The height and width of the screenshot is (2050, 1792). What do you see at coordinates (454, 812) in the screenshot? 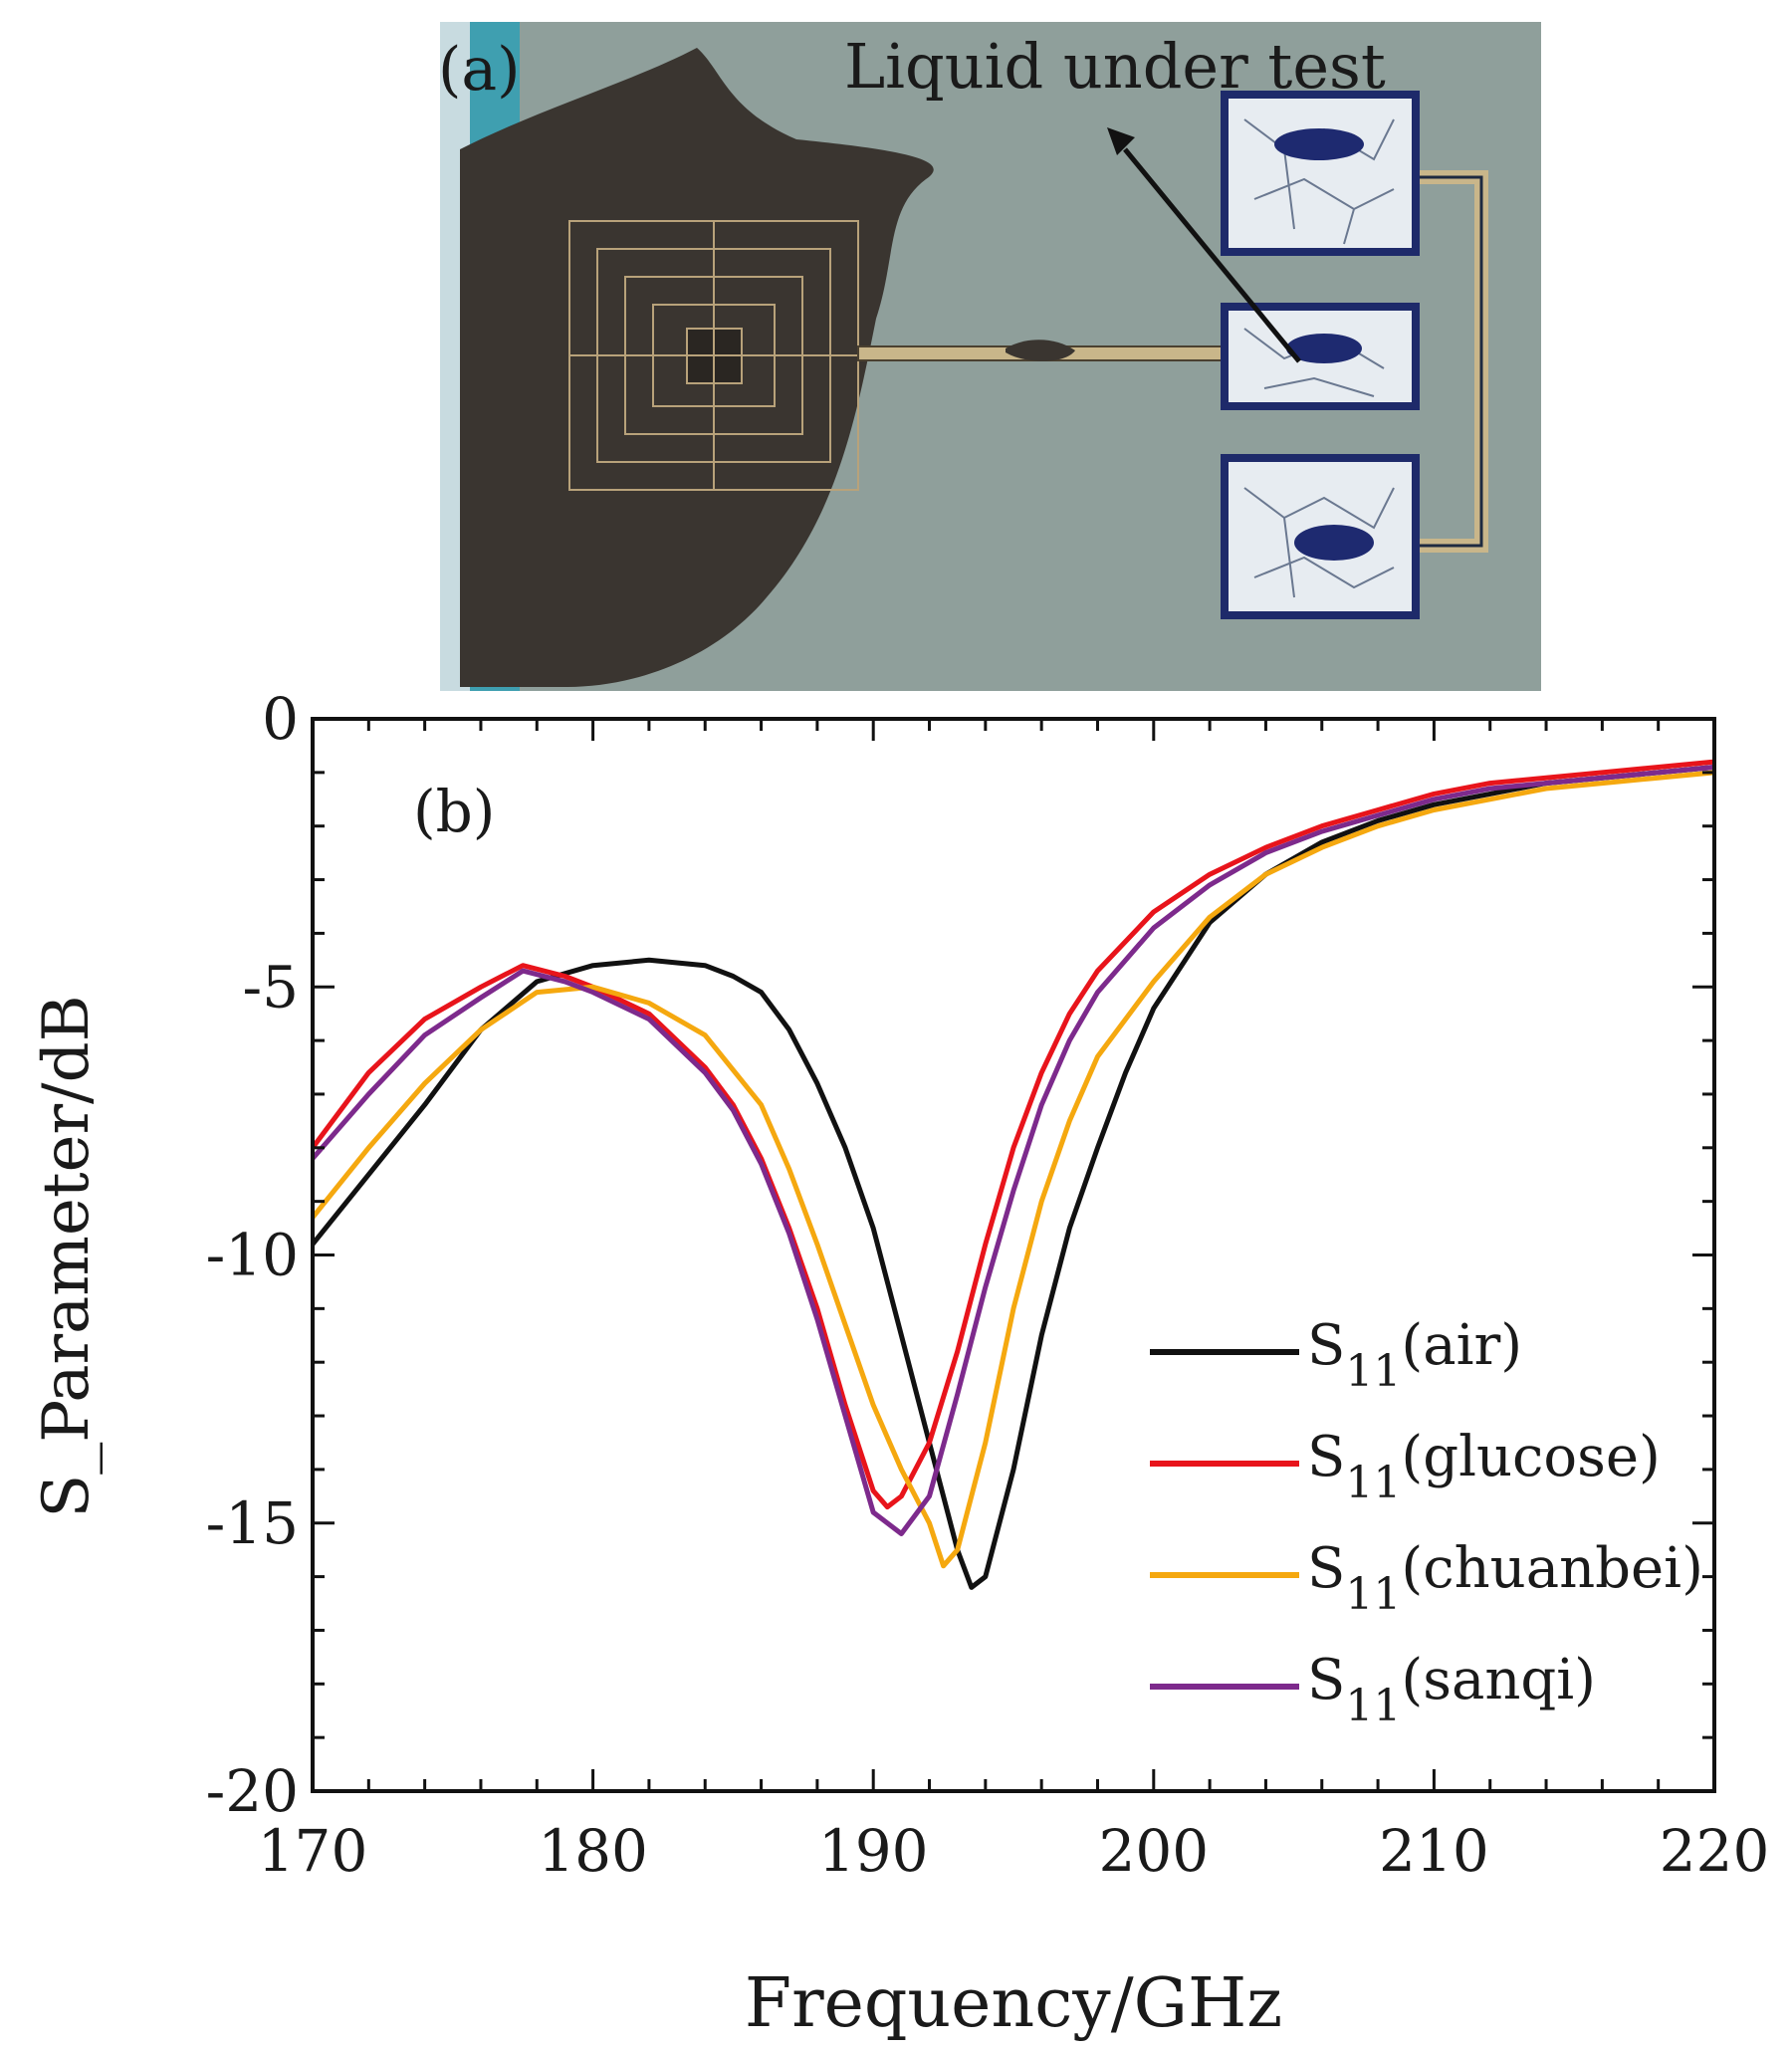
I see `panel-b-label: (b)` at bounding box center [454, 812].